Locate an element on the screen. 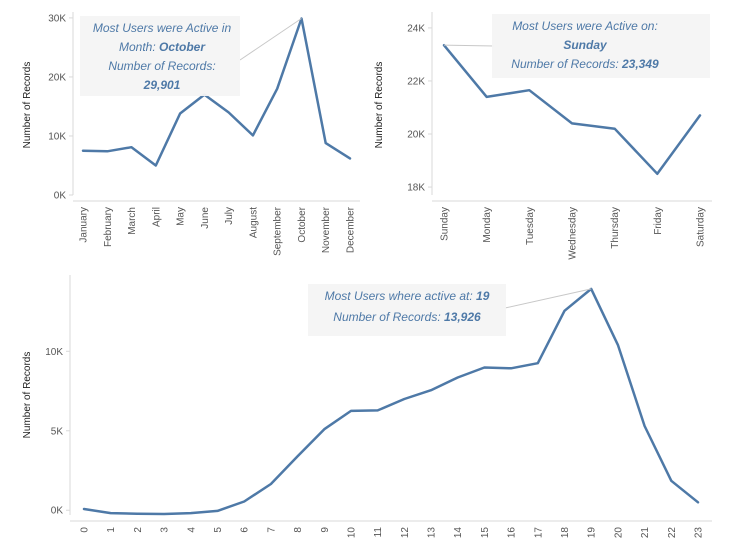  x-tick-label: 10 is located at coordinates (351, 533).